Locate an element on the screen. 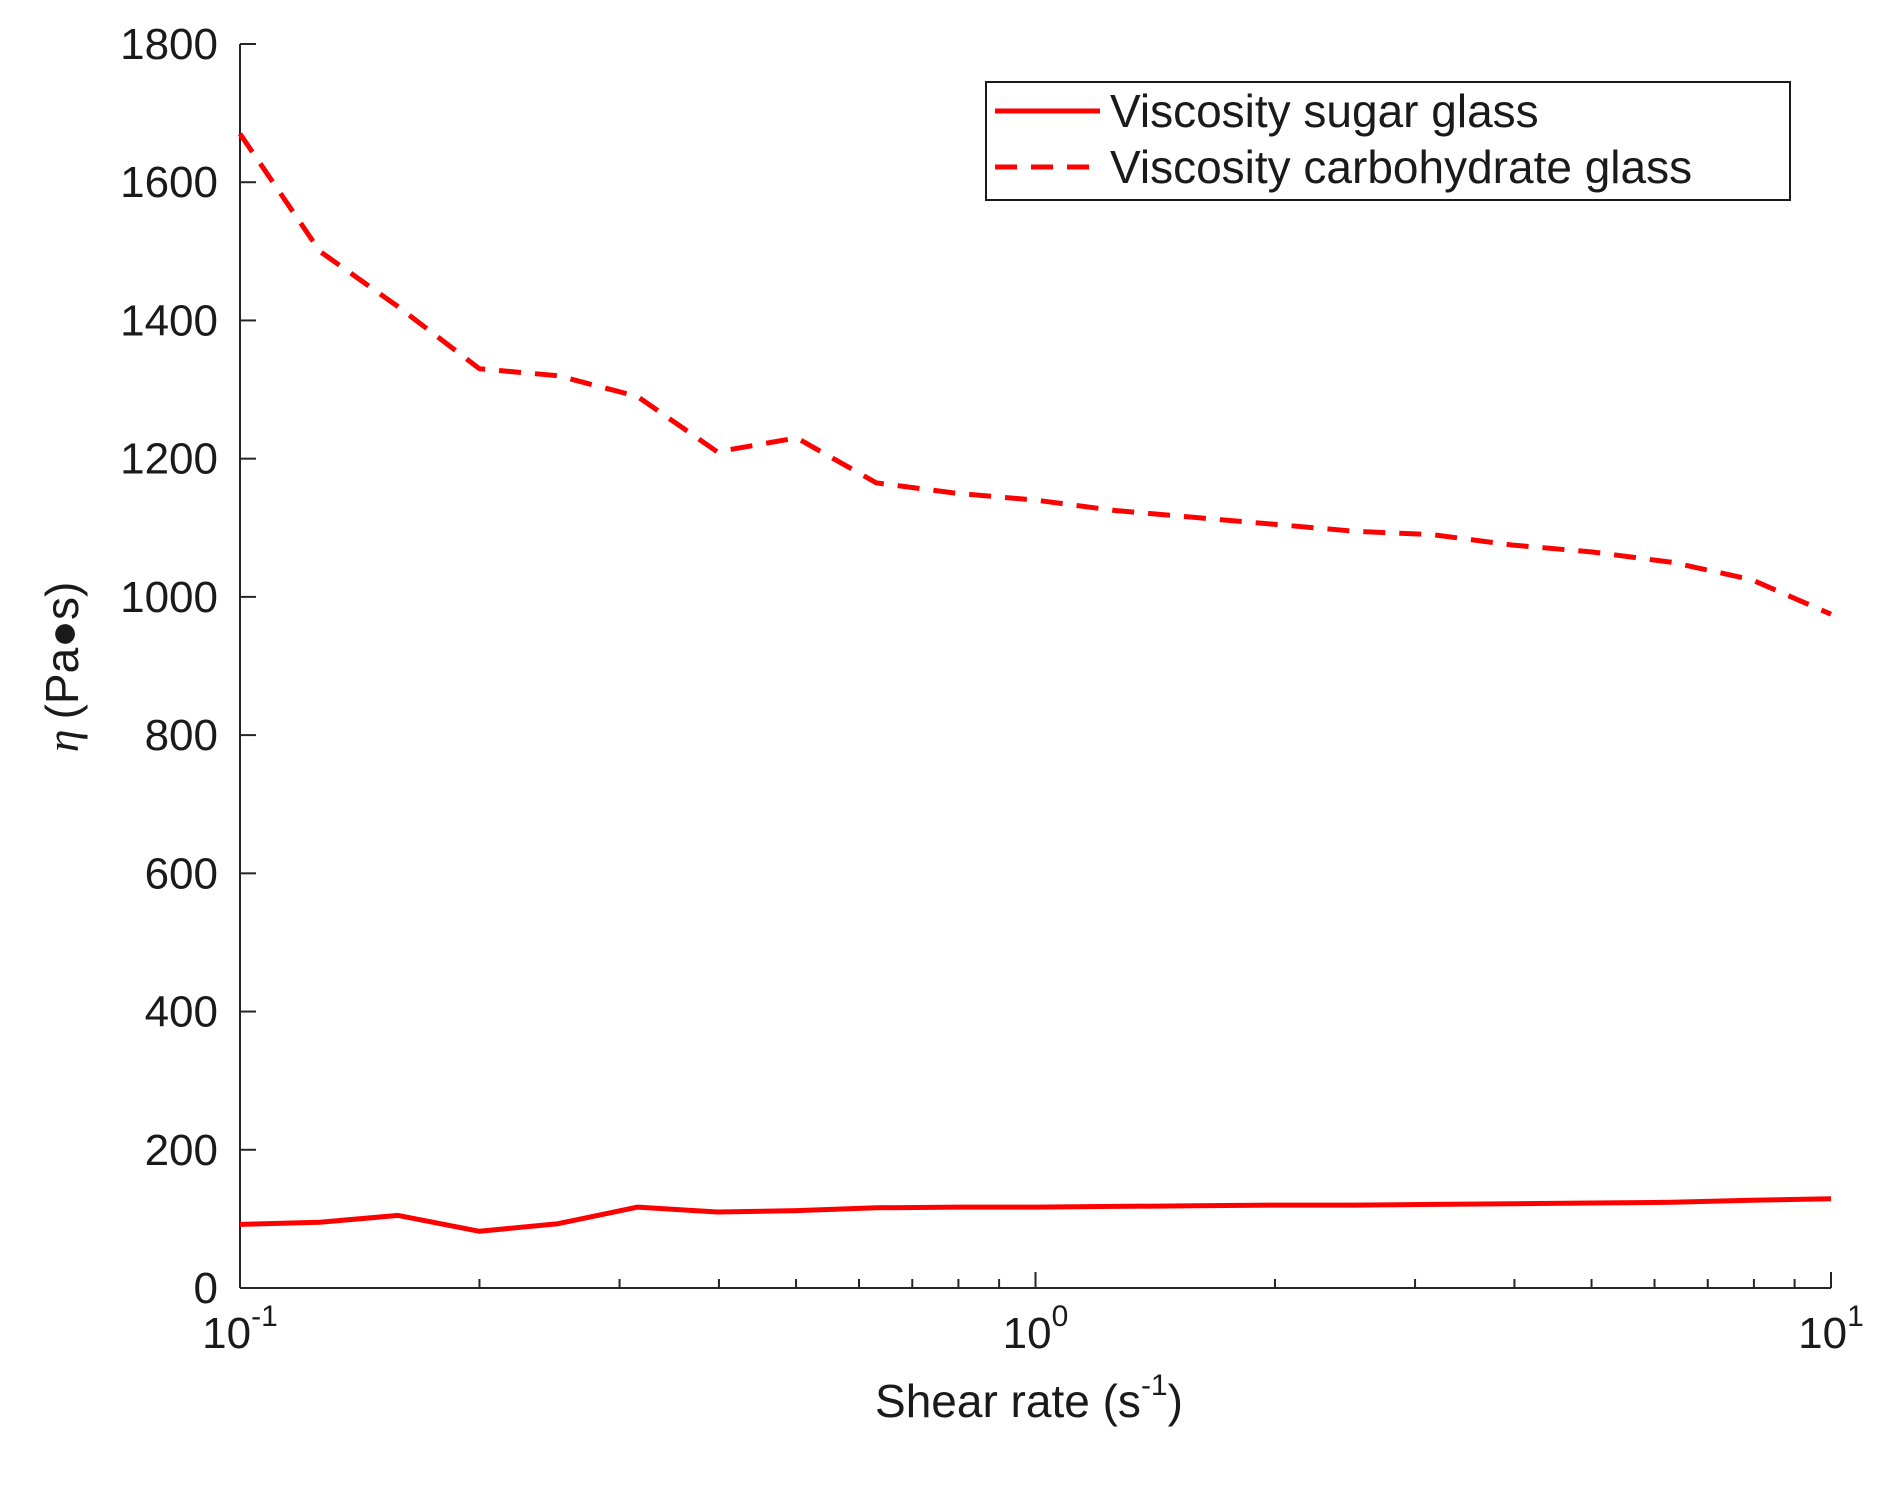  y-tick-label: 1800 is located at coordinates (169, 44).